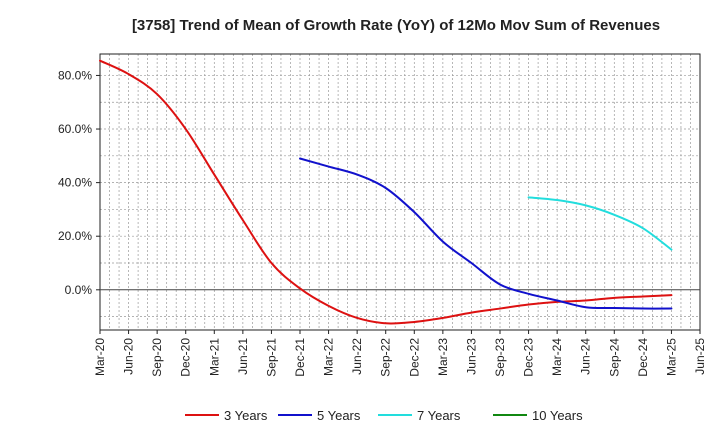 Image resolution: width=720 pixels, height=440 pixels. Describe the element at coordinates (700, 356) in the screenshot. I see `x-tick-label: Jun-25` at that location.